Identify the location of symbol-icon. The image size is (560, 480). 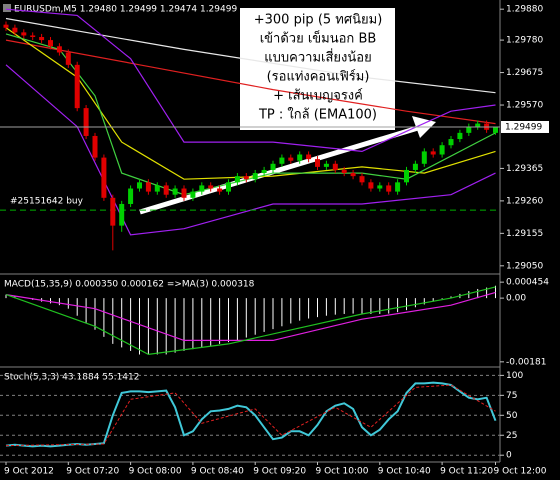
(7, 8).